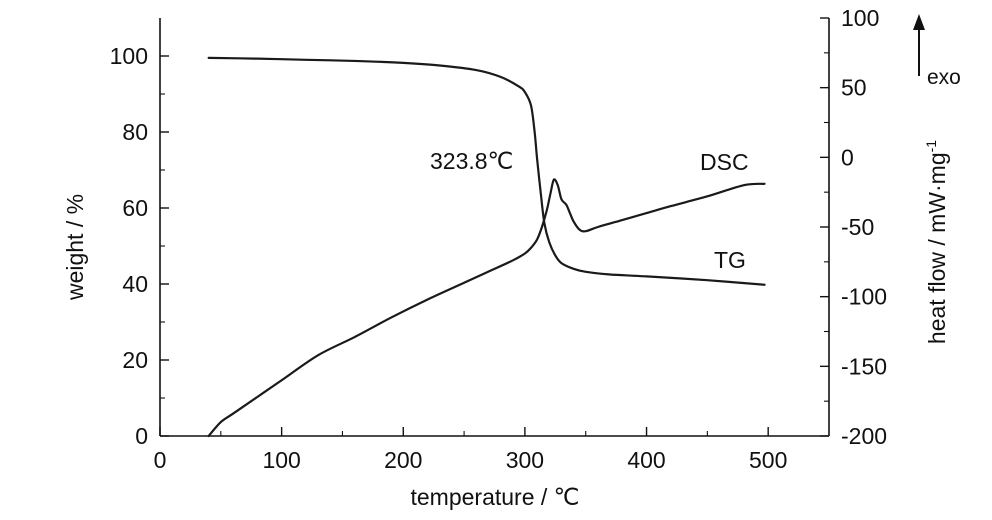  I want to click on x-tick-label: 400, so click(646, 460).